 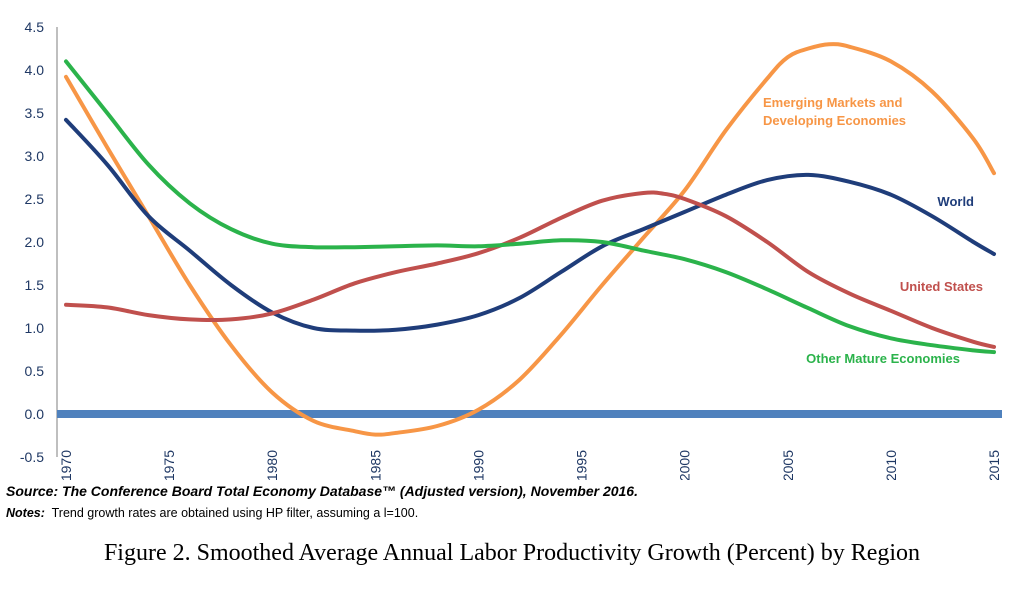 I want to click on x-tick-label: 1975, so click(x=169, y=465).